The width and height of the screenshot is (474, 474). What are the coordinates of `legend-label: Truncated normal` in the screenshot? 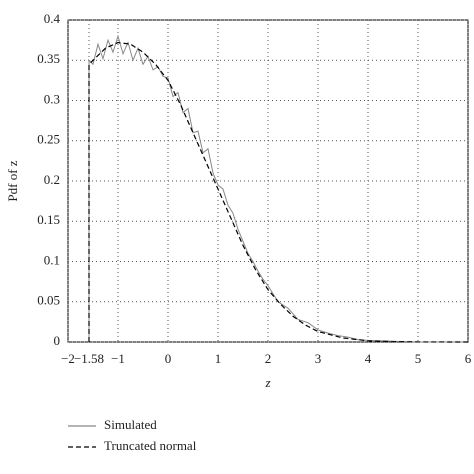 It's located at (150, 445).